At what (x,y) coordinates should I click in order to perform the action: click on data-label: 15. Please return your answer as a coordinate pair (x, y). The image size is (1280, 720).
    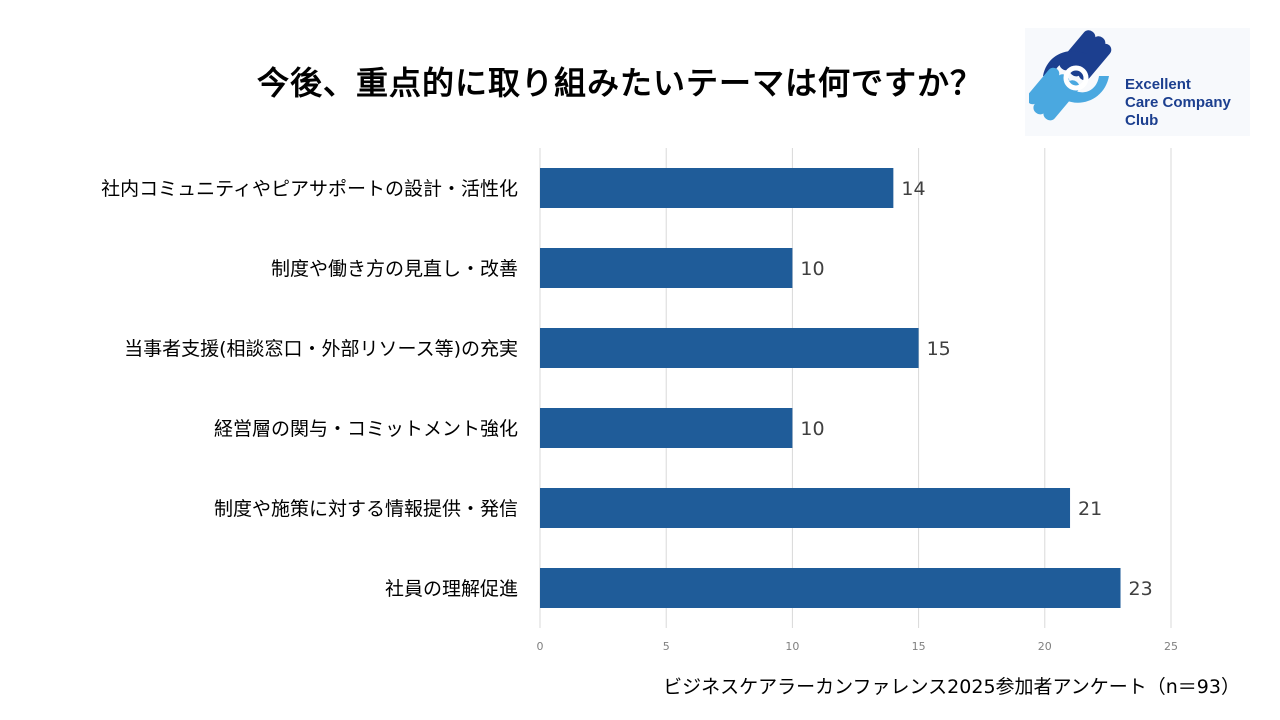
    Looking at the image, I should click on (939, 349).